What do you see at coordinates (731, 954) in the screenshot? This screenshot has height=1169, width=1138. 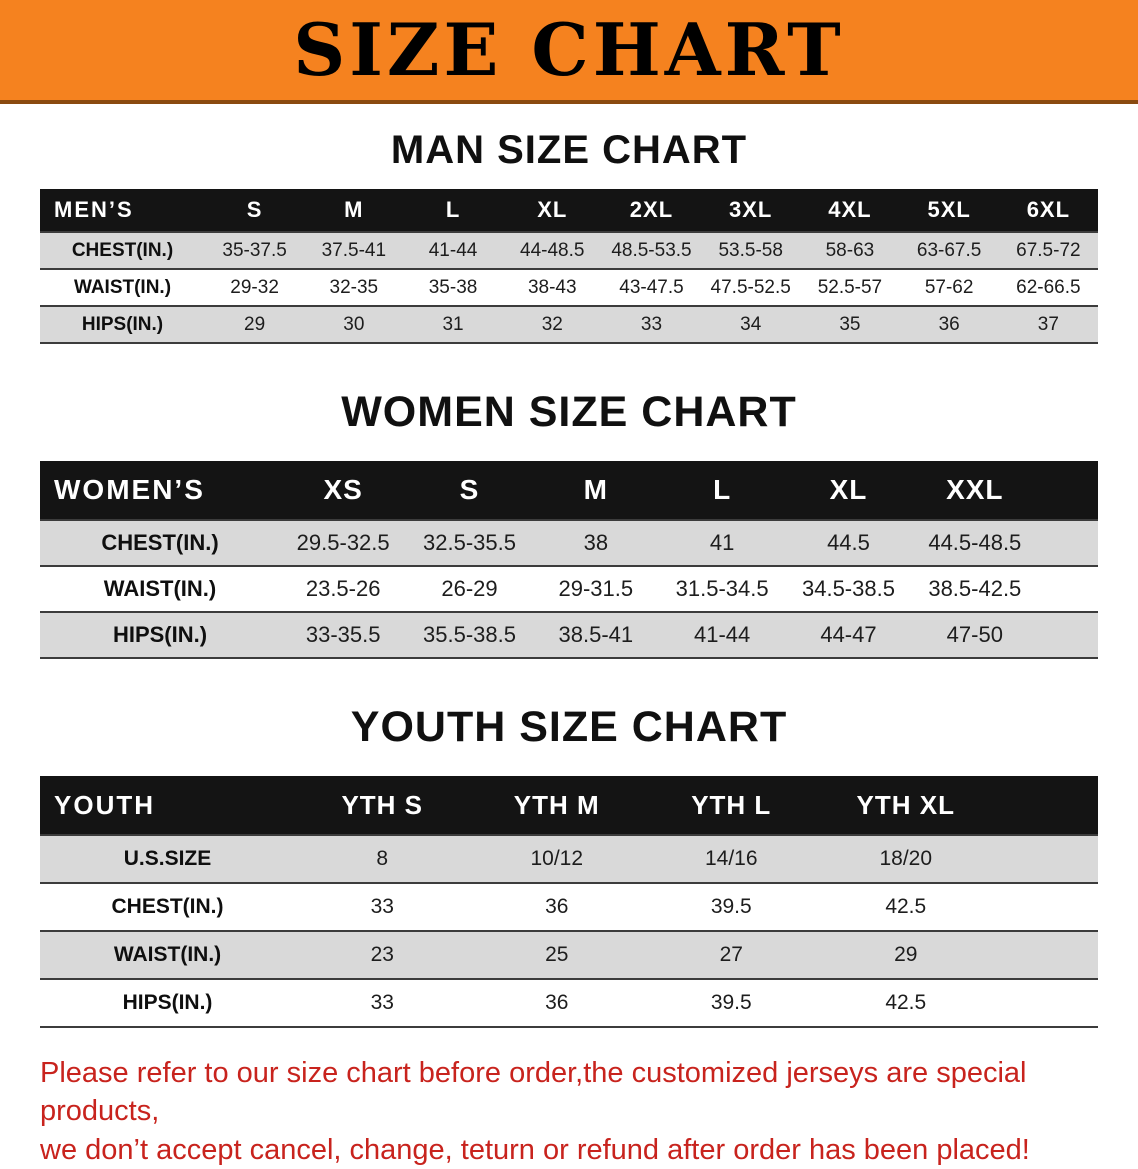 I see `table-cell: 27` at bounding box center [731, 954].